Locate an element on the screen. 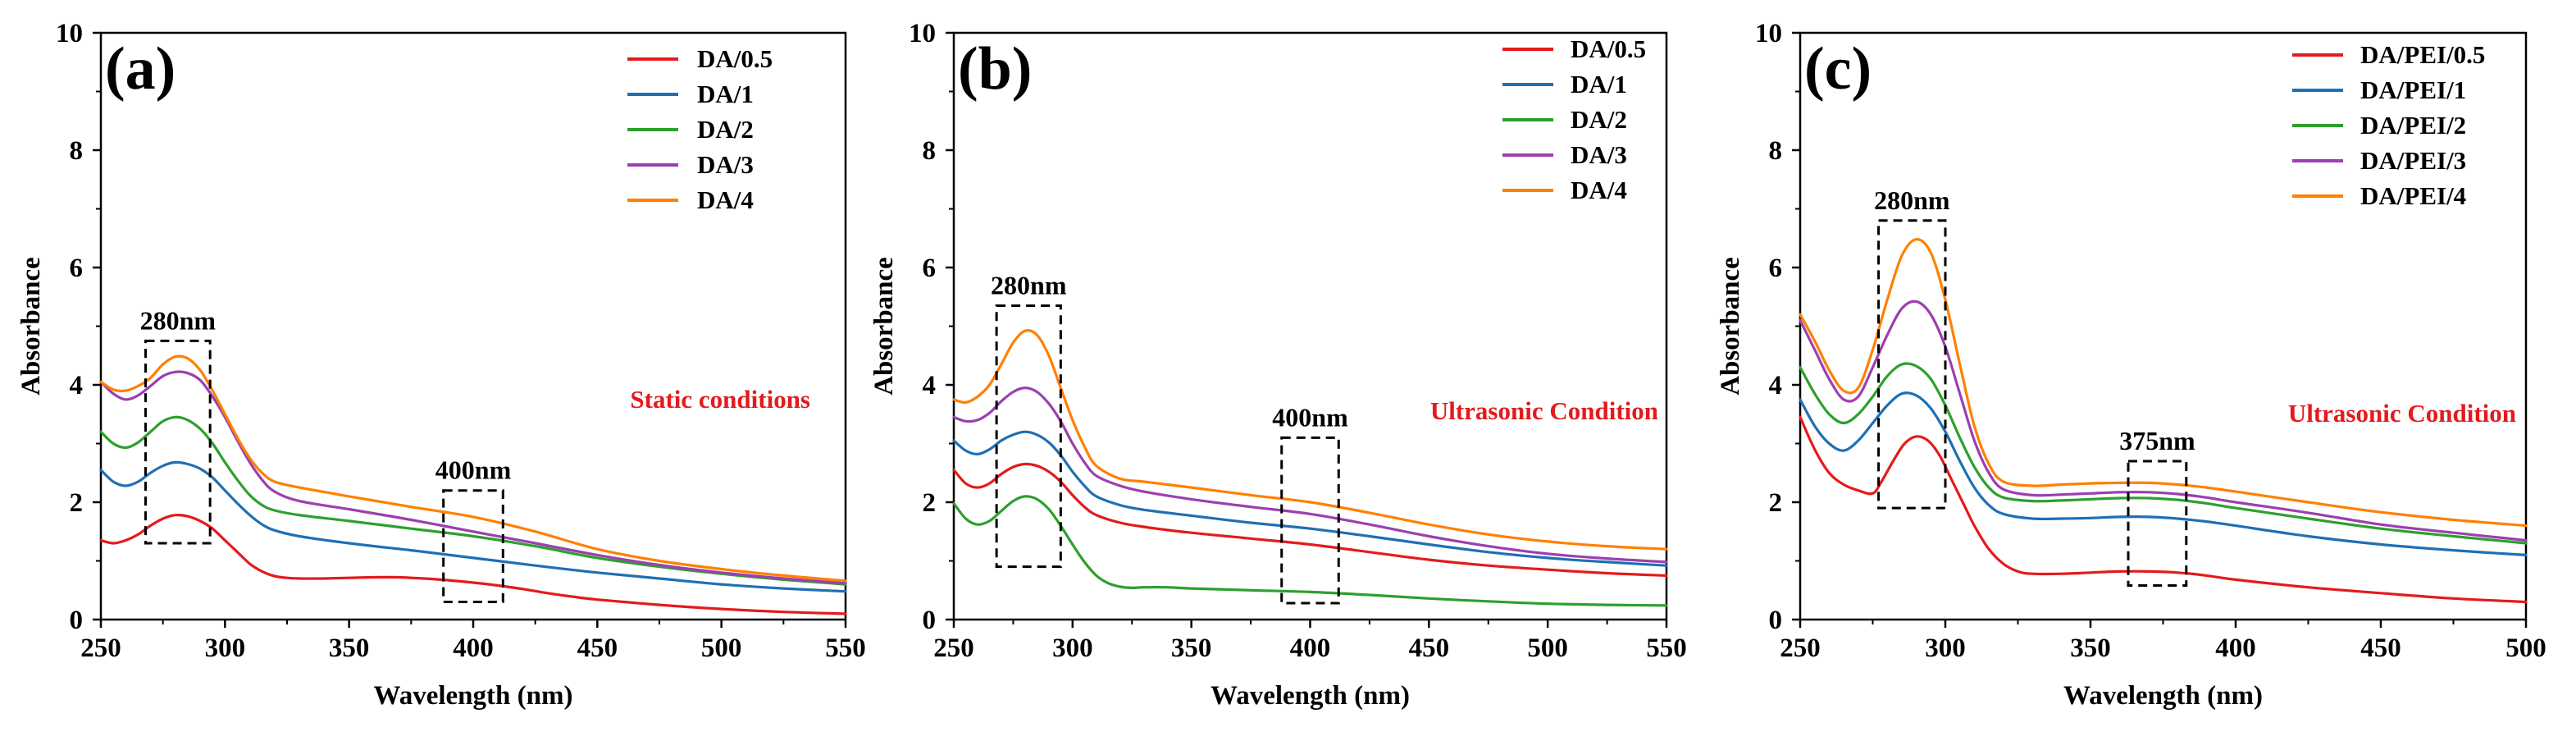 Image resolution: width=2576 pixels, height=741 pixels. legend-label: DA/PEI/3 is located at coordinates (2413, 161).